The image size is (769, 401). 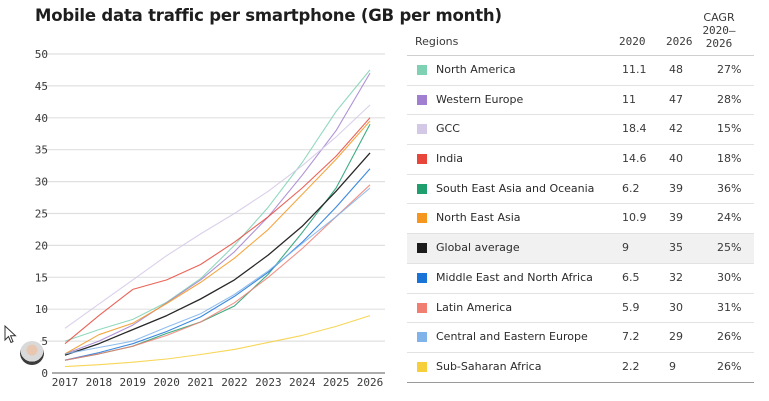 What do you see at coordinates (478, 218) in the screenshot?
I see `region-name: North East Asia` at bounding box center [478, 218].